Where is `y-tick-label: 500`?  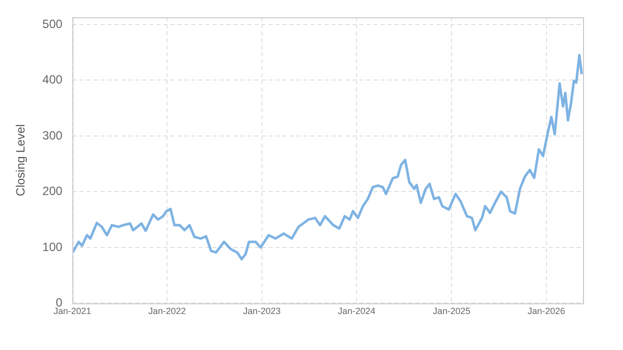
y-tick-label: 500 is located at coordinates (52, 23).